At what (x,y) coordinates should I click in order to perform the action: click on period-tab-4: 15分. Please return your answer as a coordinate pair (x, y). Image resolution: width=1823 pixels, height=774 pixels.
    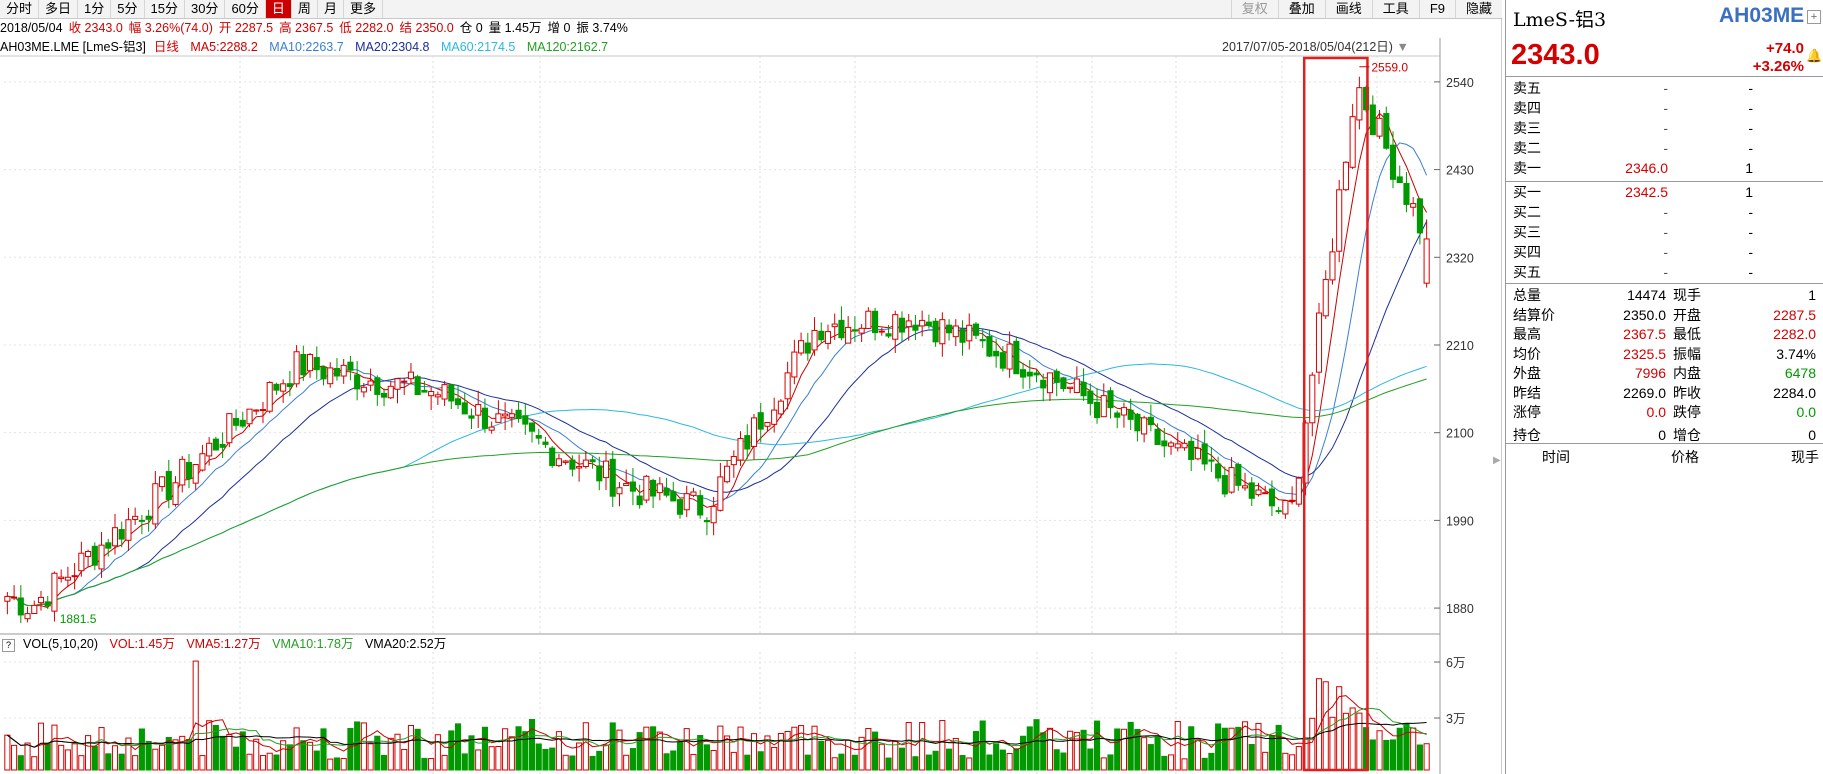
    Looking at the image, I should click on (165, 9).